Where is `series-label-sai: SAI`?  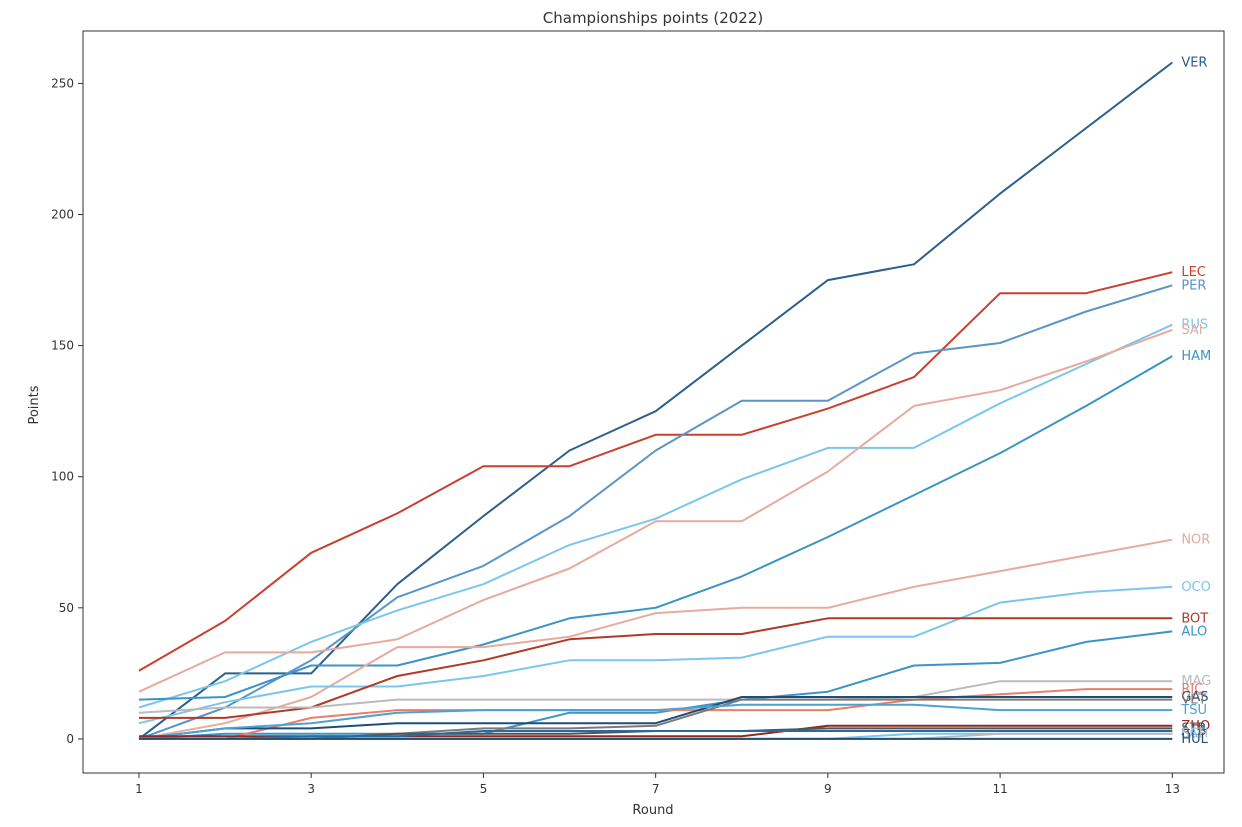
series-label-sai: SAI is located at coordinates (1191, 330).